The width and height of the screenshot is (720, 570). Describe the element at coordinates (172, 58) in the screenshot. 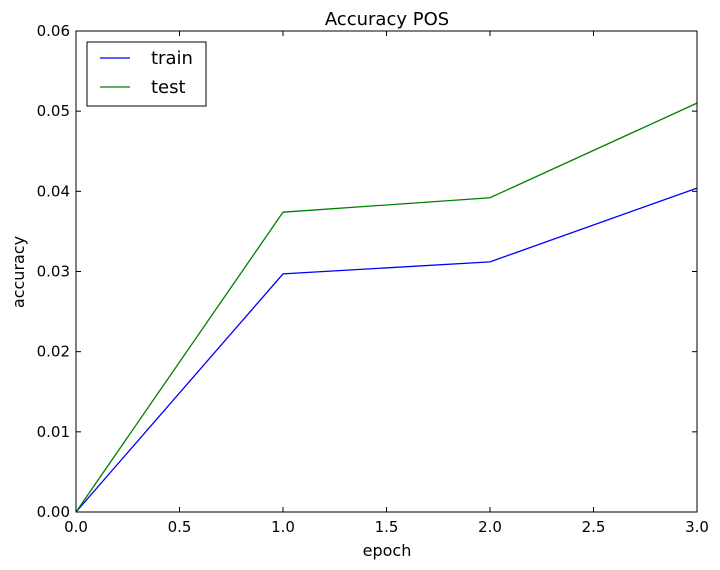

I see `legend-label-train: train` at that location.